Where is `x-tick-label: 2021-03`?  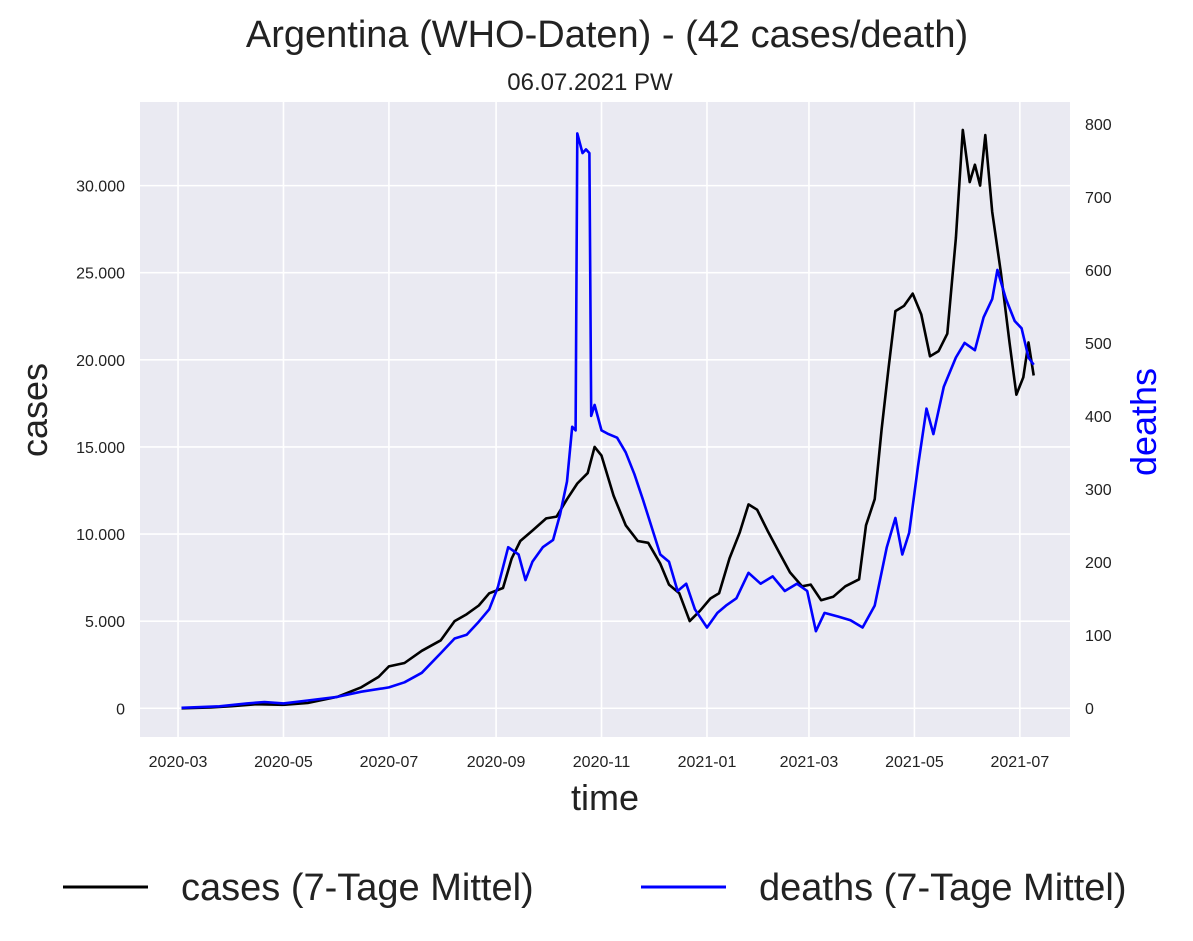
x-tick-label: 2021-03 is located at coordinates (809, 762).